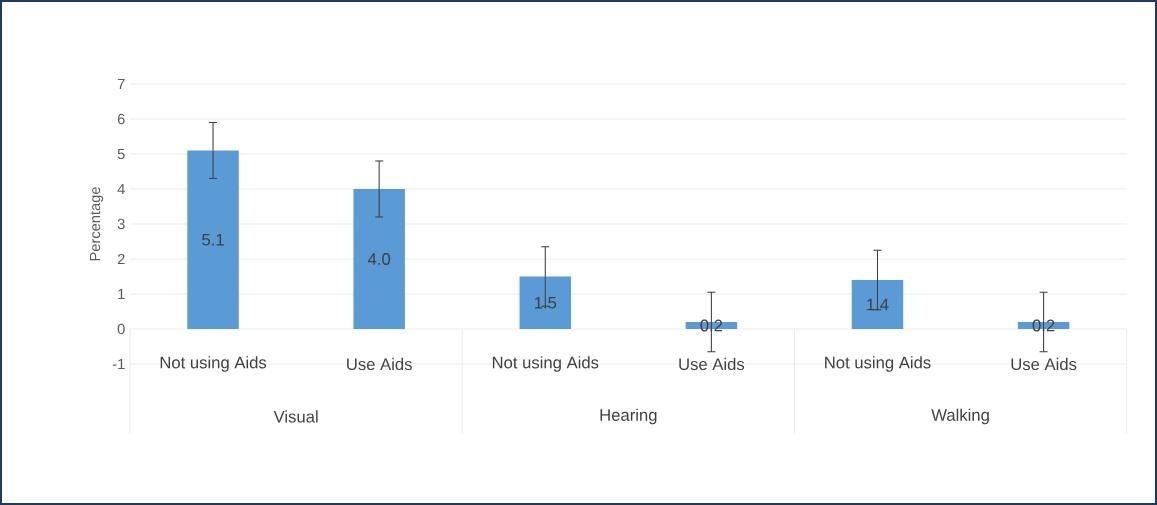  What do you see at coordinates (121, 119) in the screenshot?
I see `y-tick-label: 6` at bounding box center [121, 119].